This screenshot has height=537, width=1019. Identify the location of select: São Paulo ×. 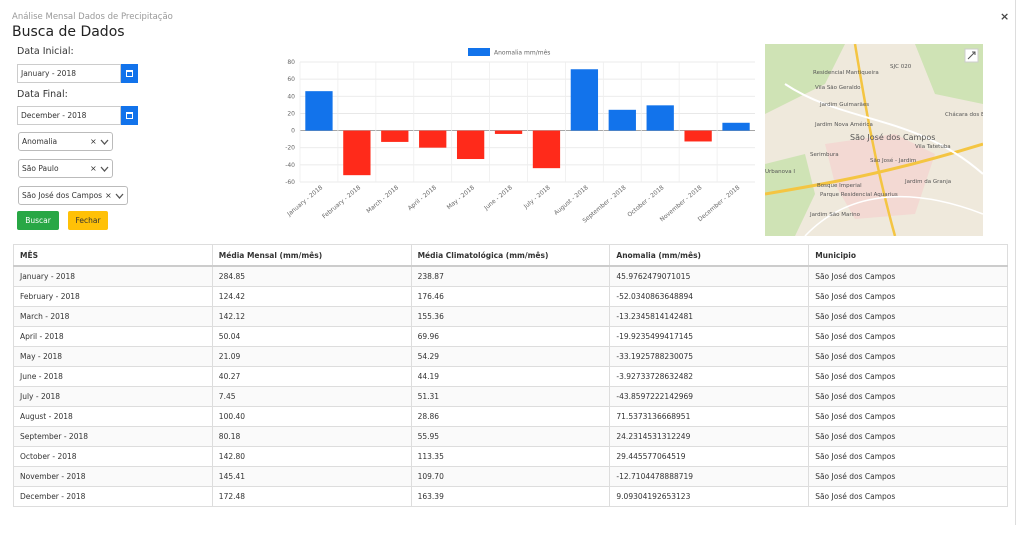
(65, 168).